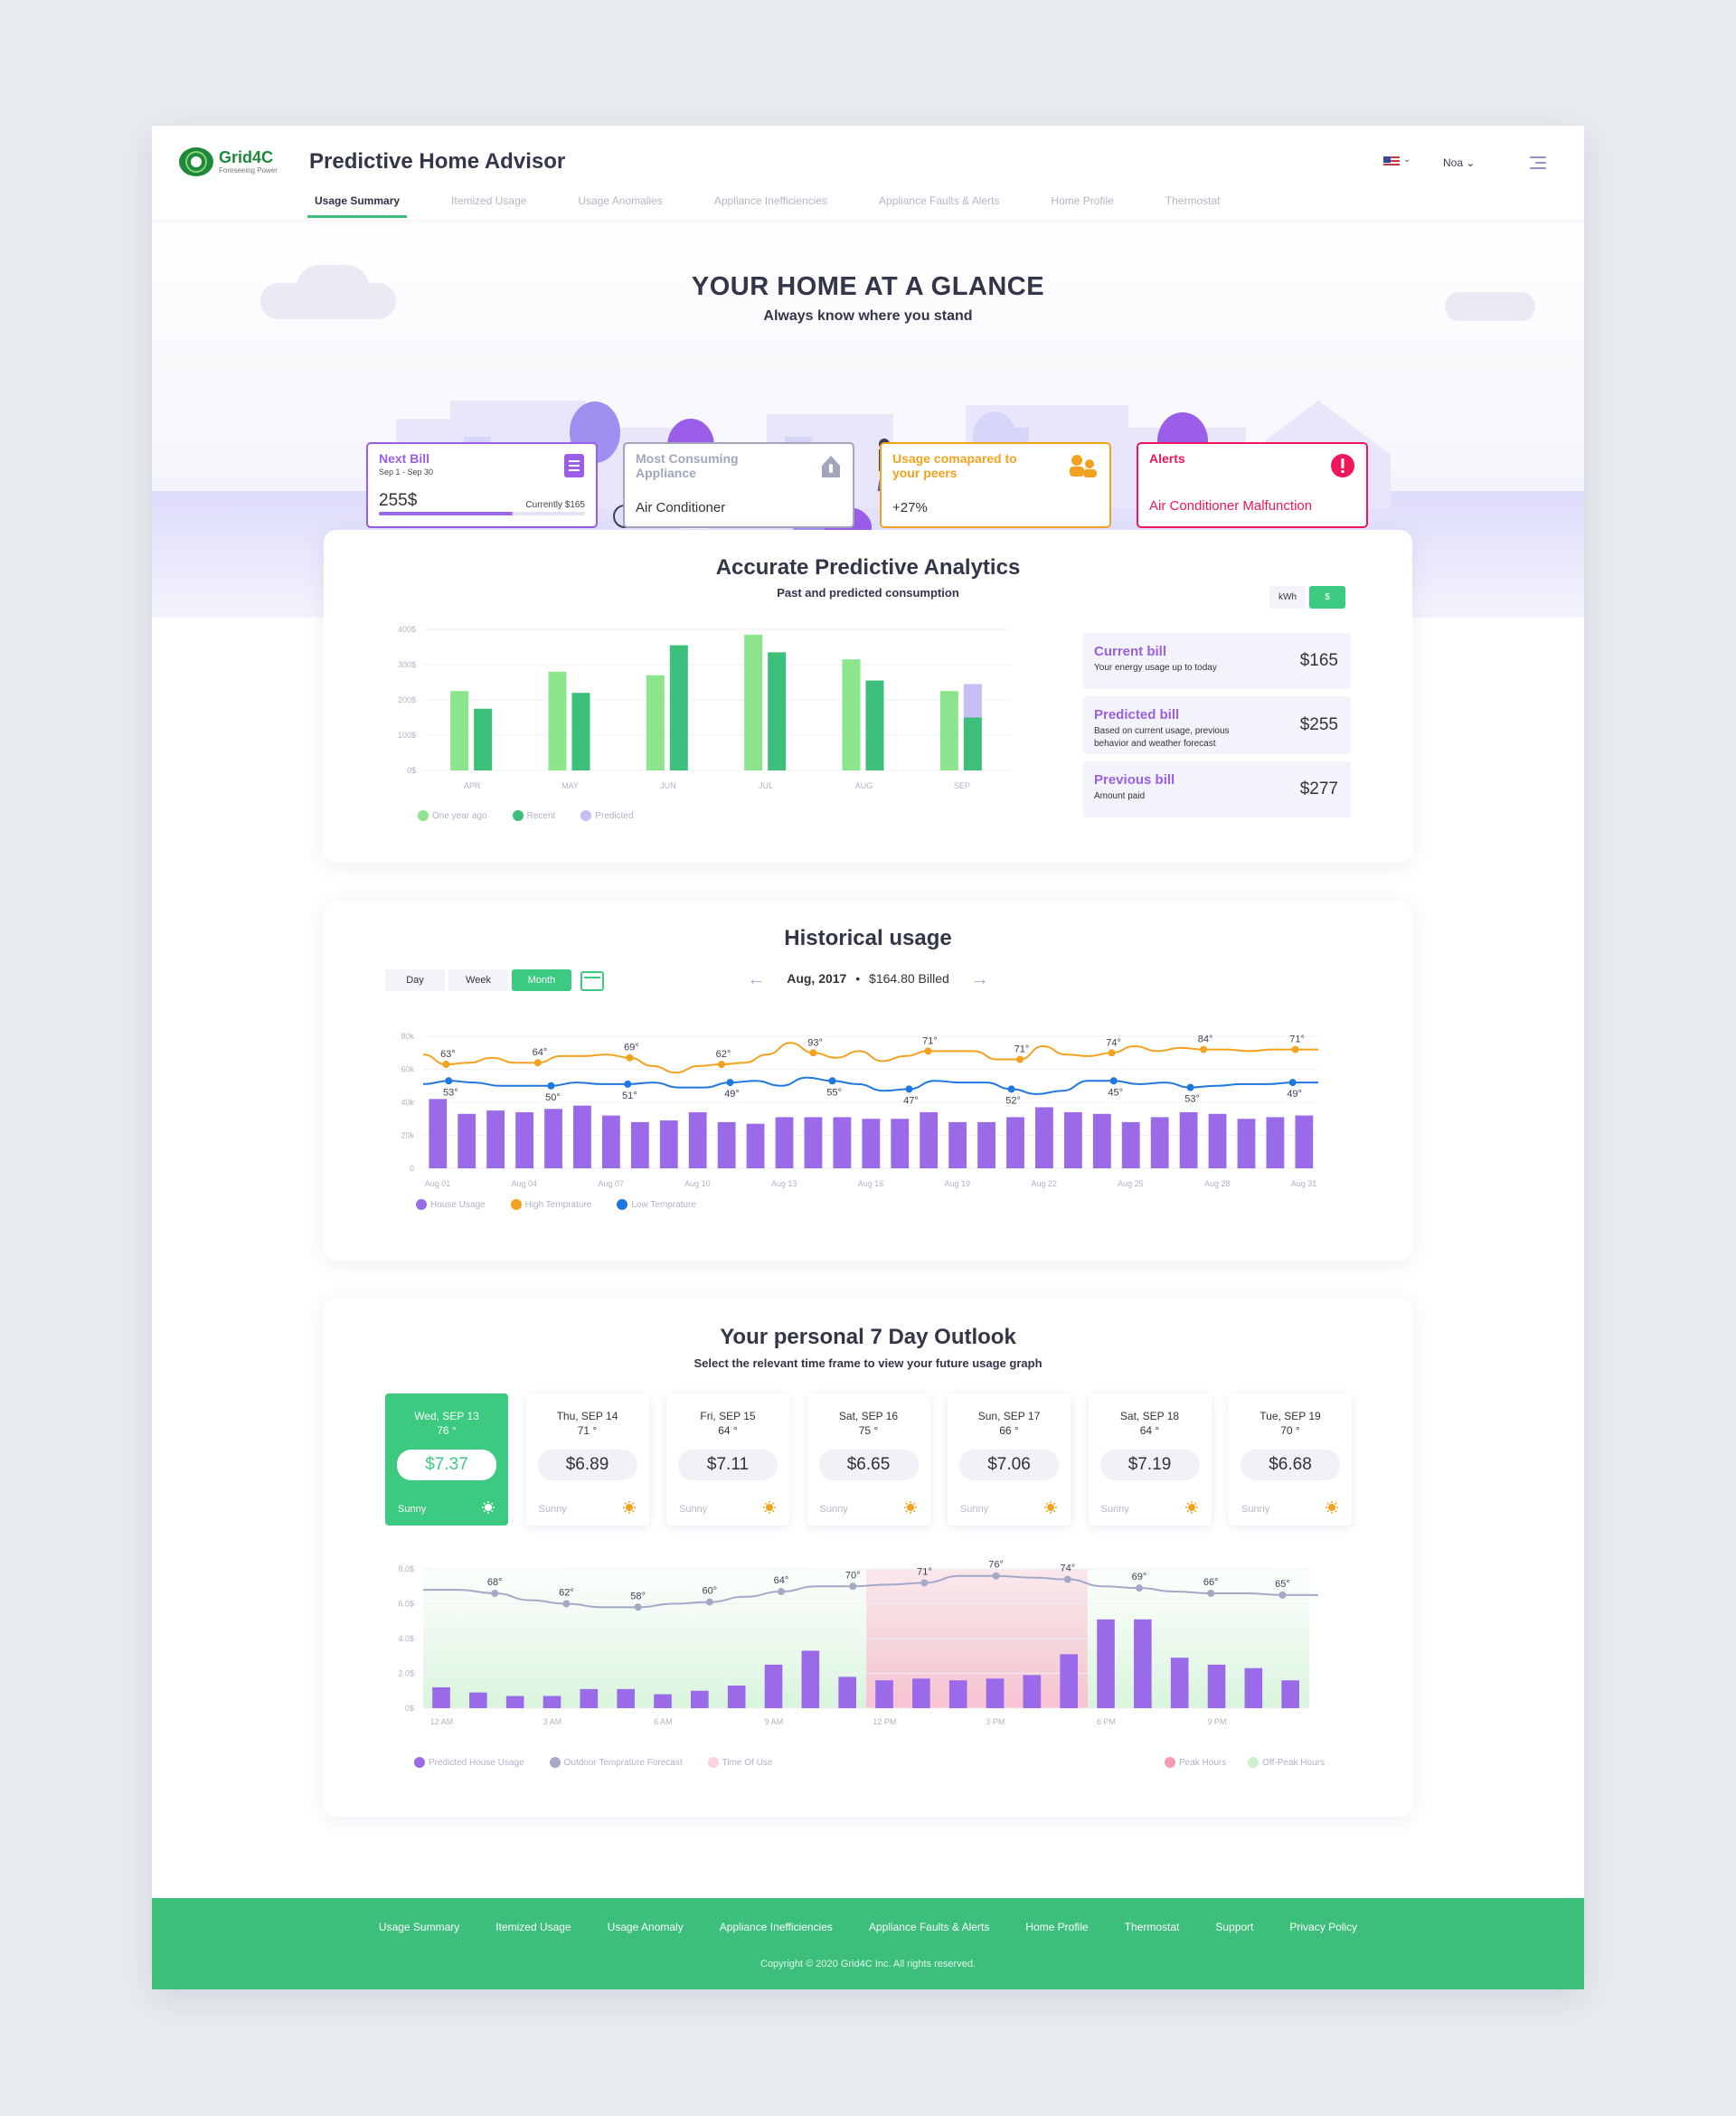 The height and width of the screenshot is (2116, 1736). Describe the element at coordinates (1291, 1459) in the screenshot. I see `day-card: Tue, SEP 19 70 ° $6.68 Sunny` at that location.